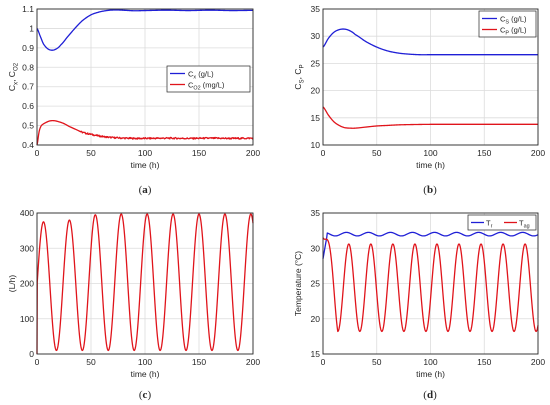 Image resolution: width=550 pixels, height=405 pixels. Describe the element at coordinates (31, 354) in the screenshot. I see `y-tick-label: 0` at that location.